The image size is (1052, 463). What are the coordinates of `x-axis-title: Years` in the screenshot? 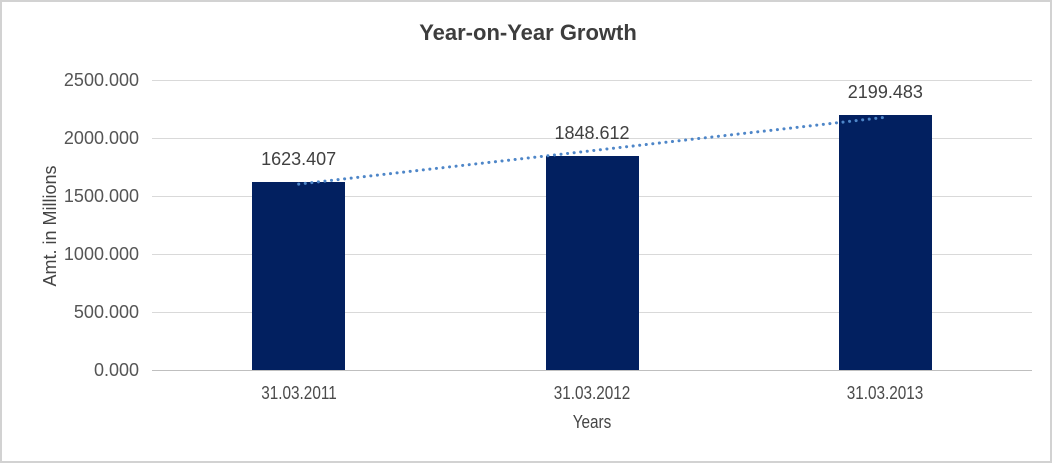 It's located at (592, 422).